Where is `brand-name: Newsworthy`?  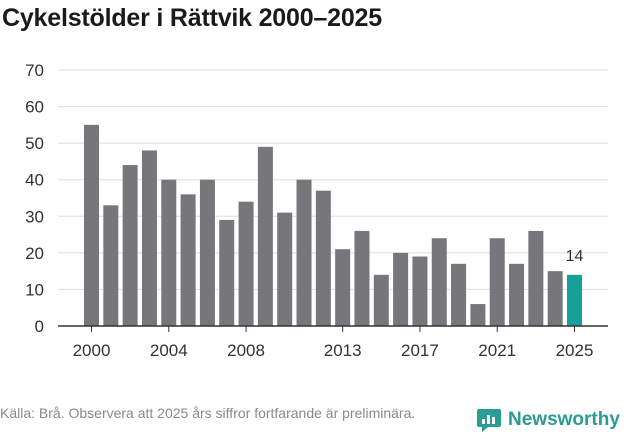 brand-name: Newsworthy is located at coordinates (564, 419).